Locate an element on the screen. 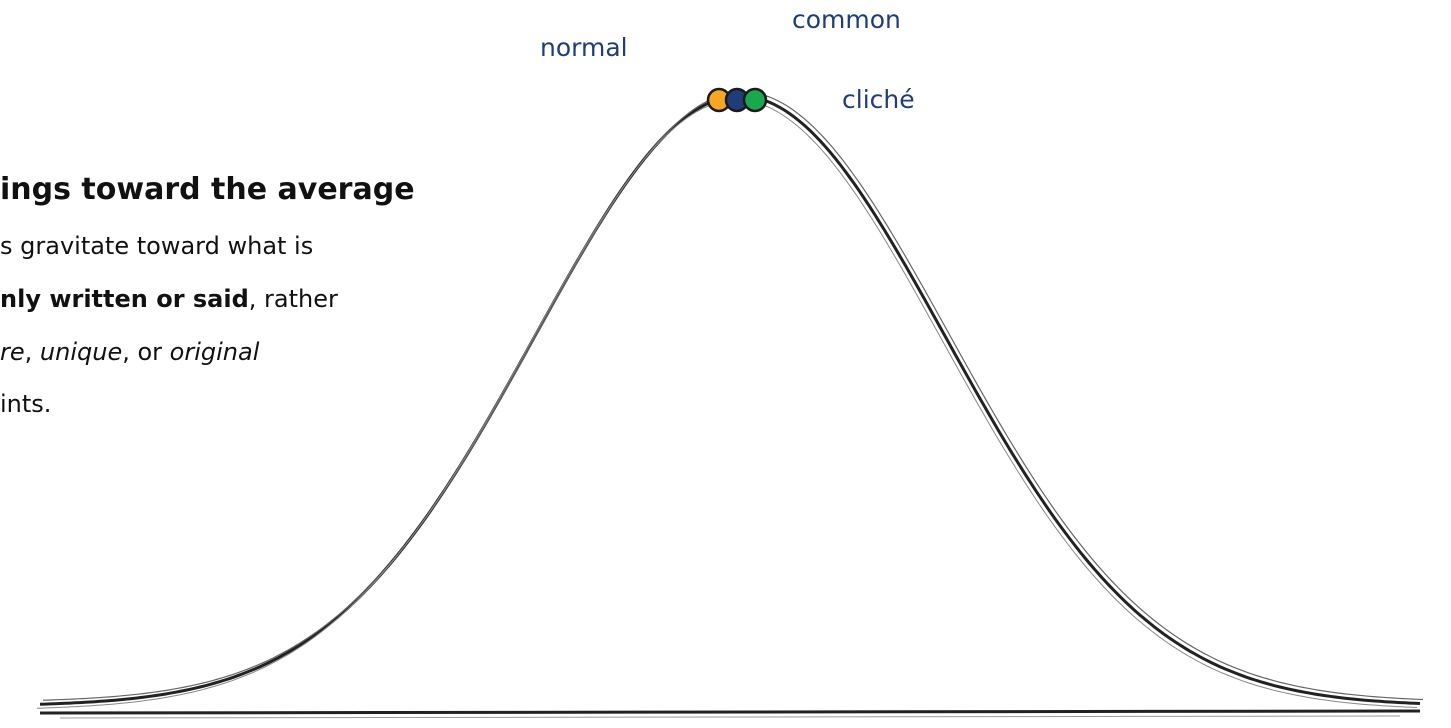 This screenshot has height=728, width=1451. body-line: re, unique, or original is located at coordinates (129, 352).